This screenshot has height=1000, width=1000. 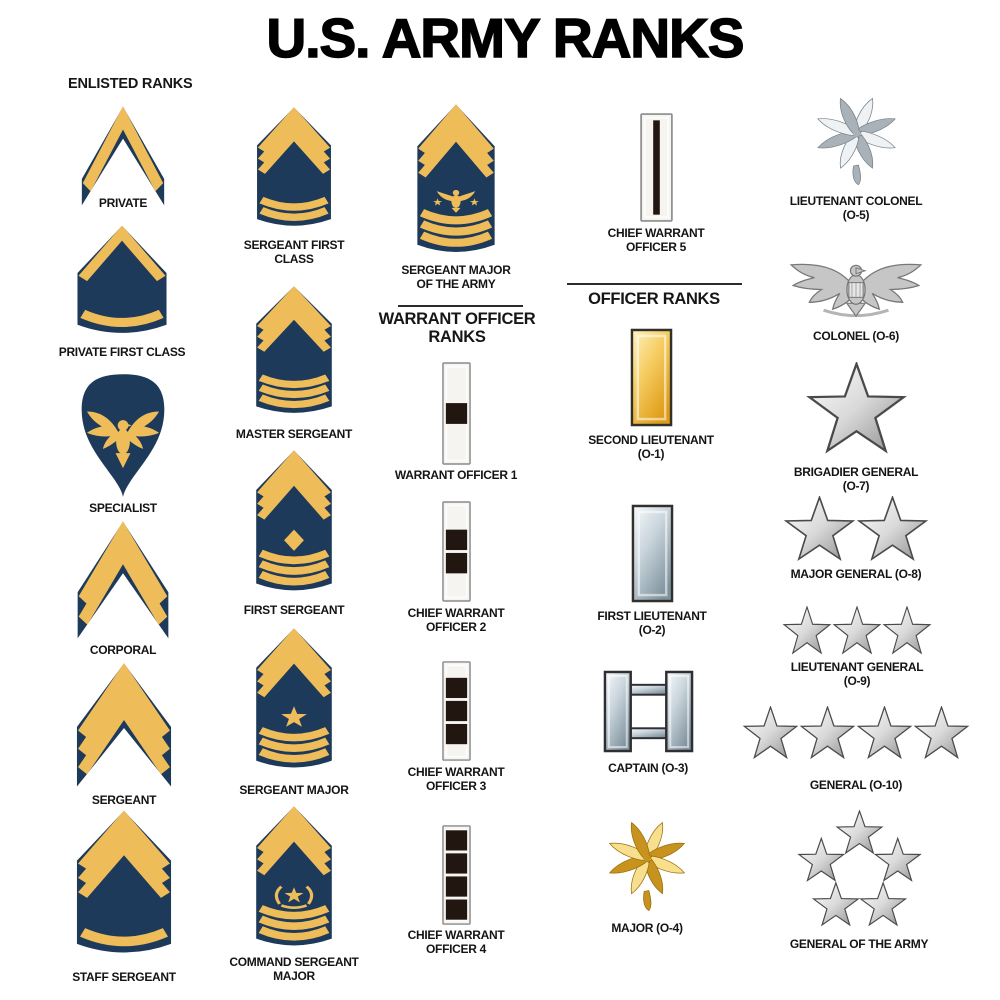 I want to click on general-of-the-army-insignia, so click(x=859, y=873).